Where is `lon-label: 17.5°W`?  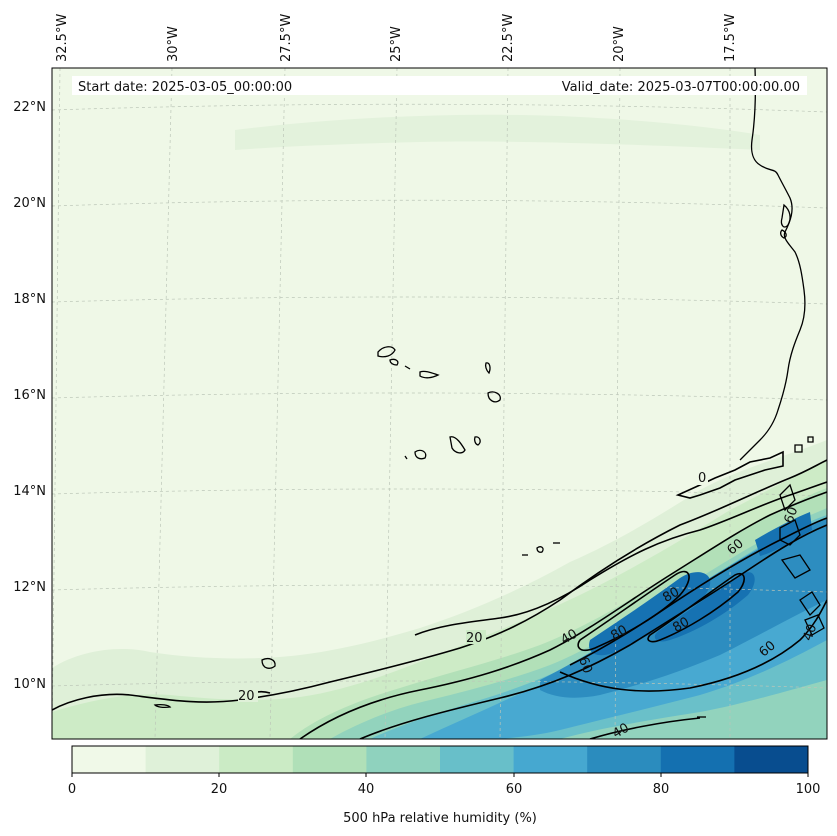 lon-label: 17.5°W is located at coordinates (730, 38).